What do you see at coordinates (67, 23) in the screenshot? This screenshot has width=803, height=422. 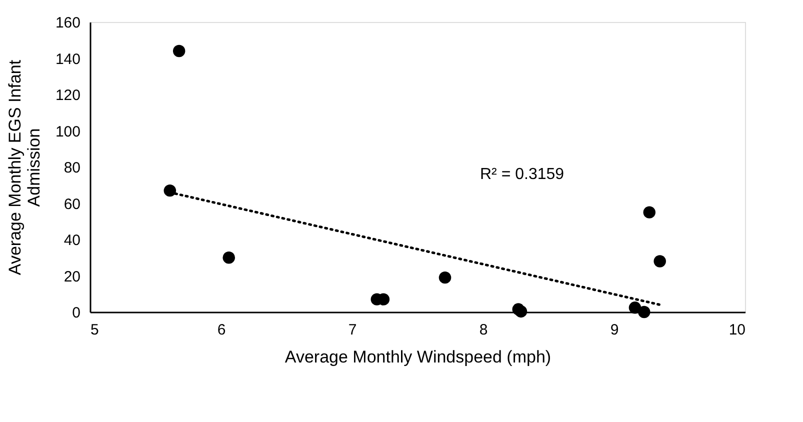 I see `y-tick-label: 160` at bounding box center [67, 23].